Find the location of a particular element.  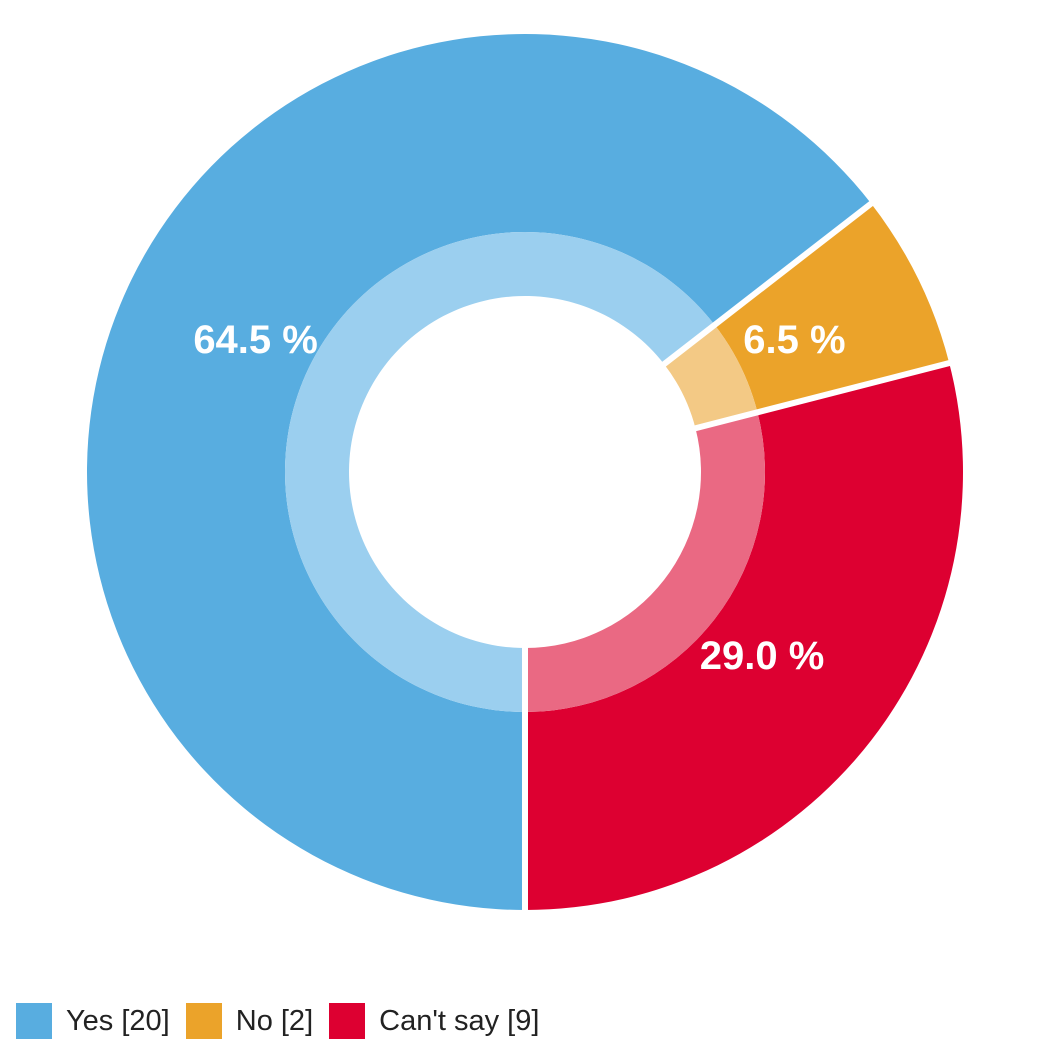

legend-item-yes: Yes [20] is located at coordinates (93, 1021).